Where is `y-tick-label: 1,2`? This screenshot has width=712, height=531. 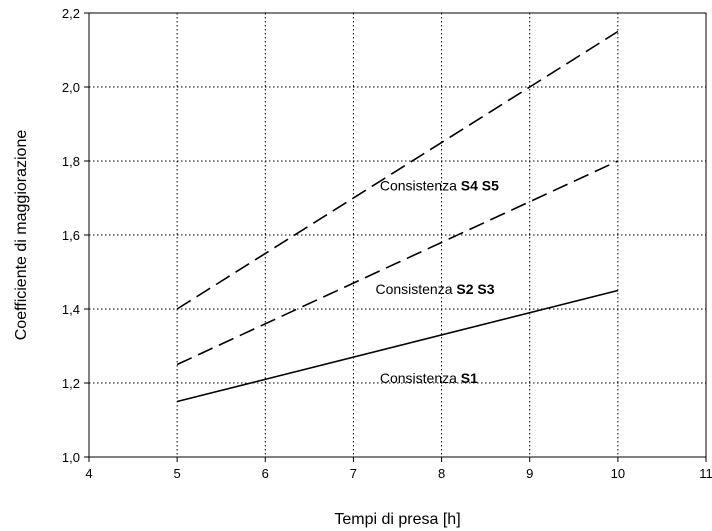 y-tick-label: 1,2 is located at coordinates (71, 383).